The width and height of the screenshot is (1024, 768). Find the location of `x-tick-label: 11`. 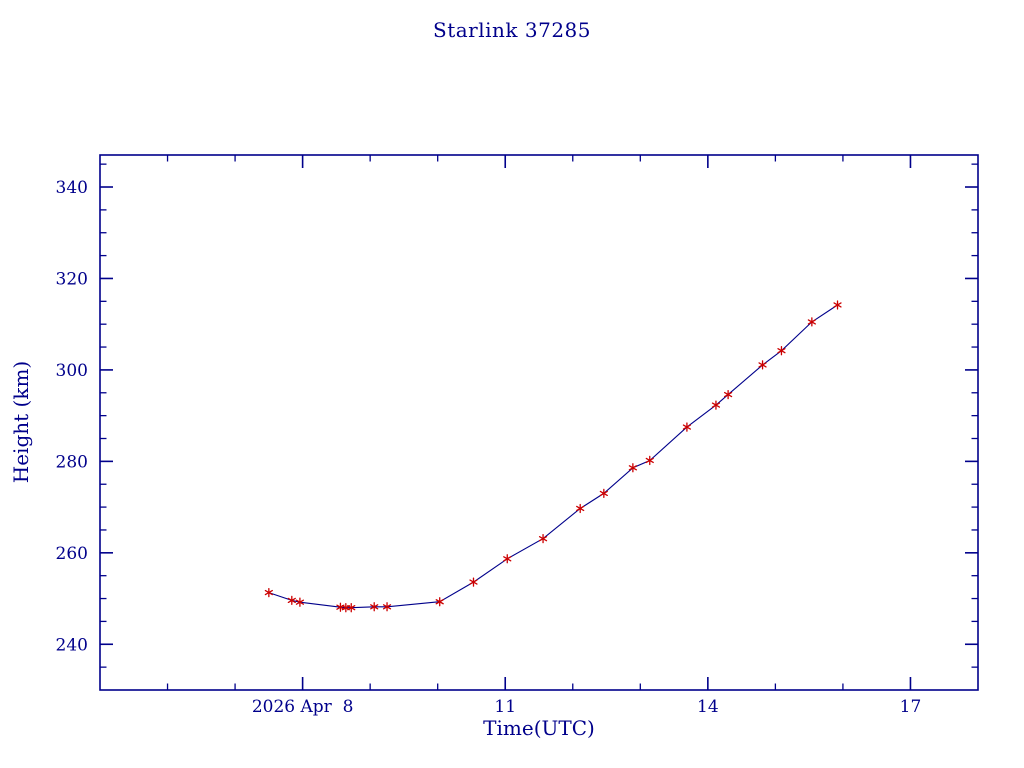

x-tick-label: 11 is located at coordinates (505, 707).